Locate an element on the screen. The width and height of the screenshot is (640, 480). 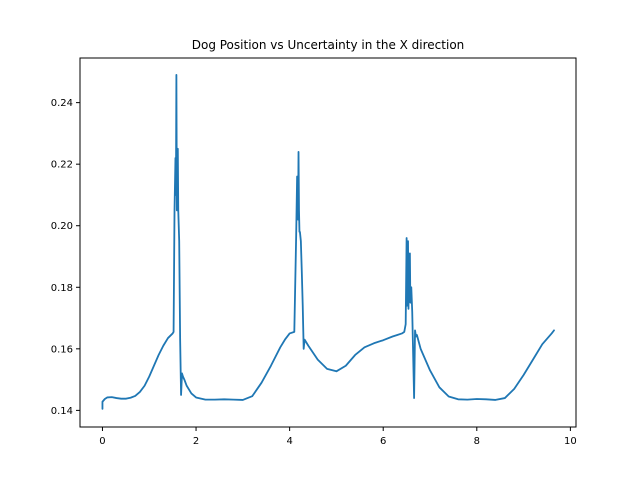
y-tick-label: 0.18 is located at coordinates (62, 288).